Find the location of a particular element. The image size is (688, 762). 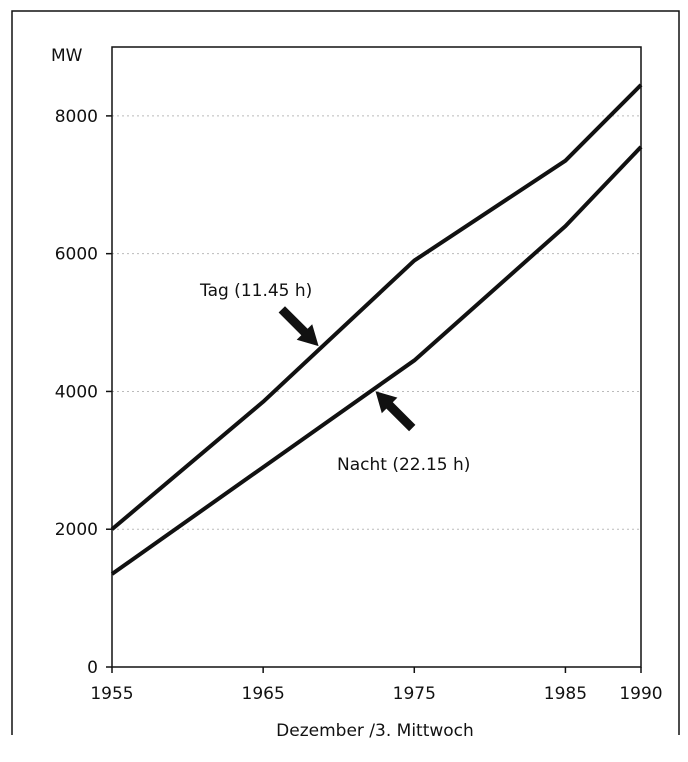

y-tick-label: 4000 is located at coordinates (76, 392).